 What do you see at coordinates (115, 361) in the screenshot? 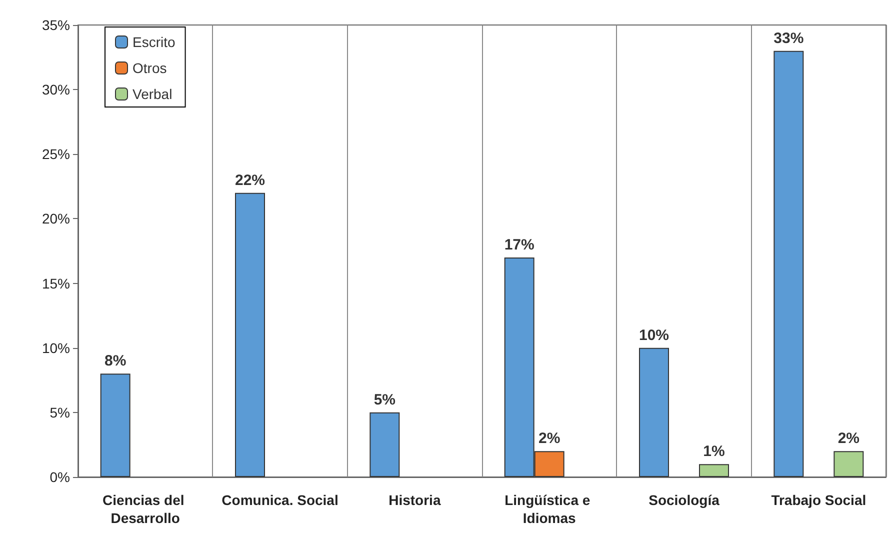
I see `data-label: 8%` at bounding box center [115, 361].